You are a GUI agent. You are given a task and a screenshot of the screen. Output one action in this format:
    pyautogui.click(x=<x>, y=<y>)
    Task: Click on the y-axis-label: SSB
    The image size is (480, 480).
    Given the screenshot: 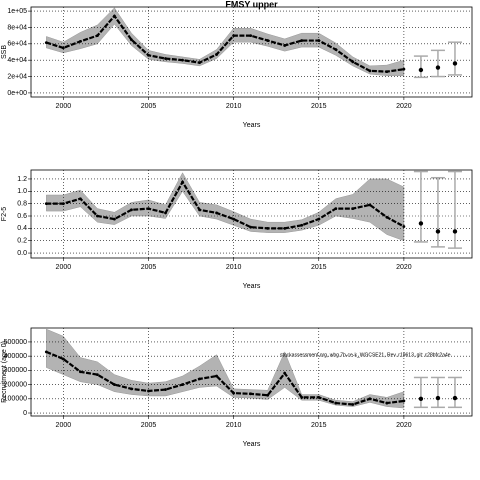 What is the action you would take?
    pyautogui.click(x=4, y=52)
    